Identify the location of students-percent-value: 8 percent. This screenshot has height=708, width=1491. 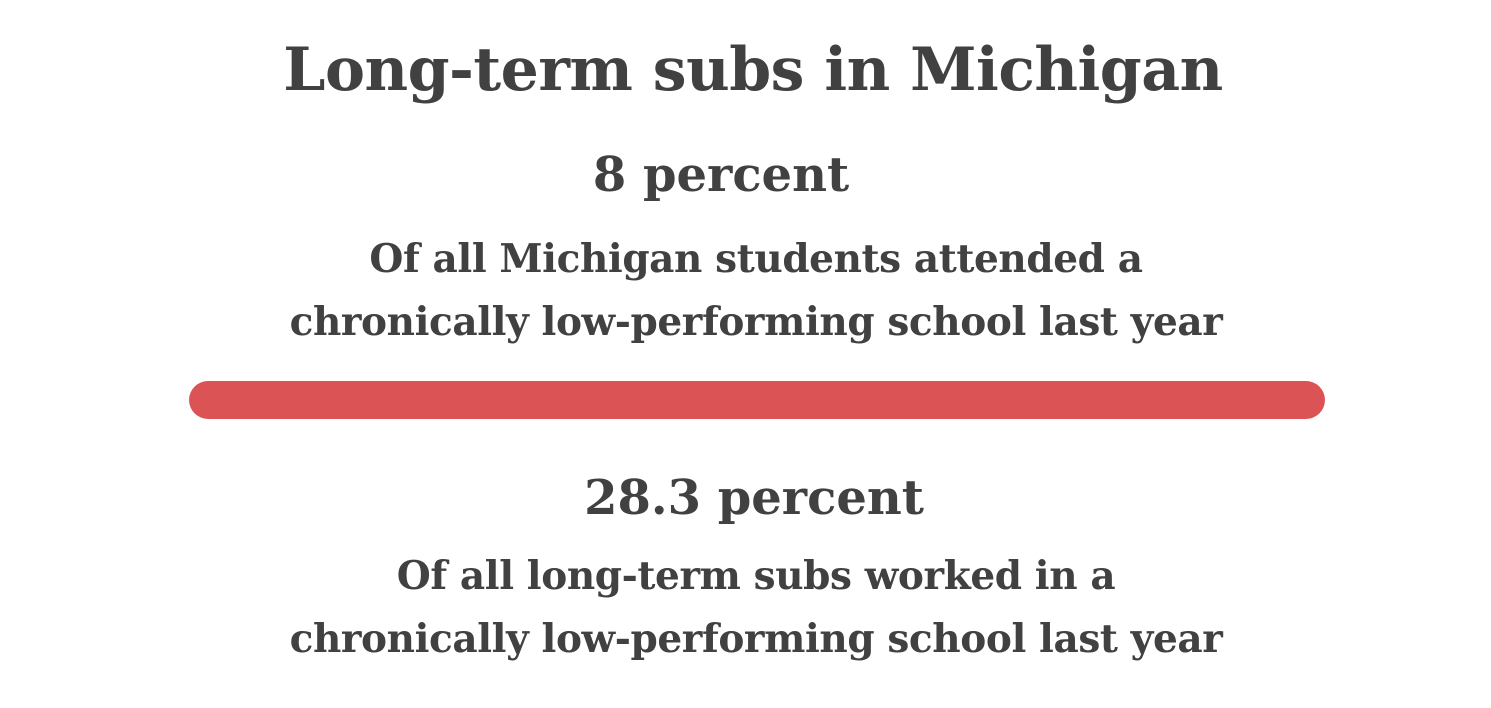
(721, 175).